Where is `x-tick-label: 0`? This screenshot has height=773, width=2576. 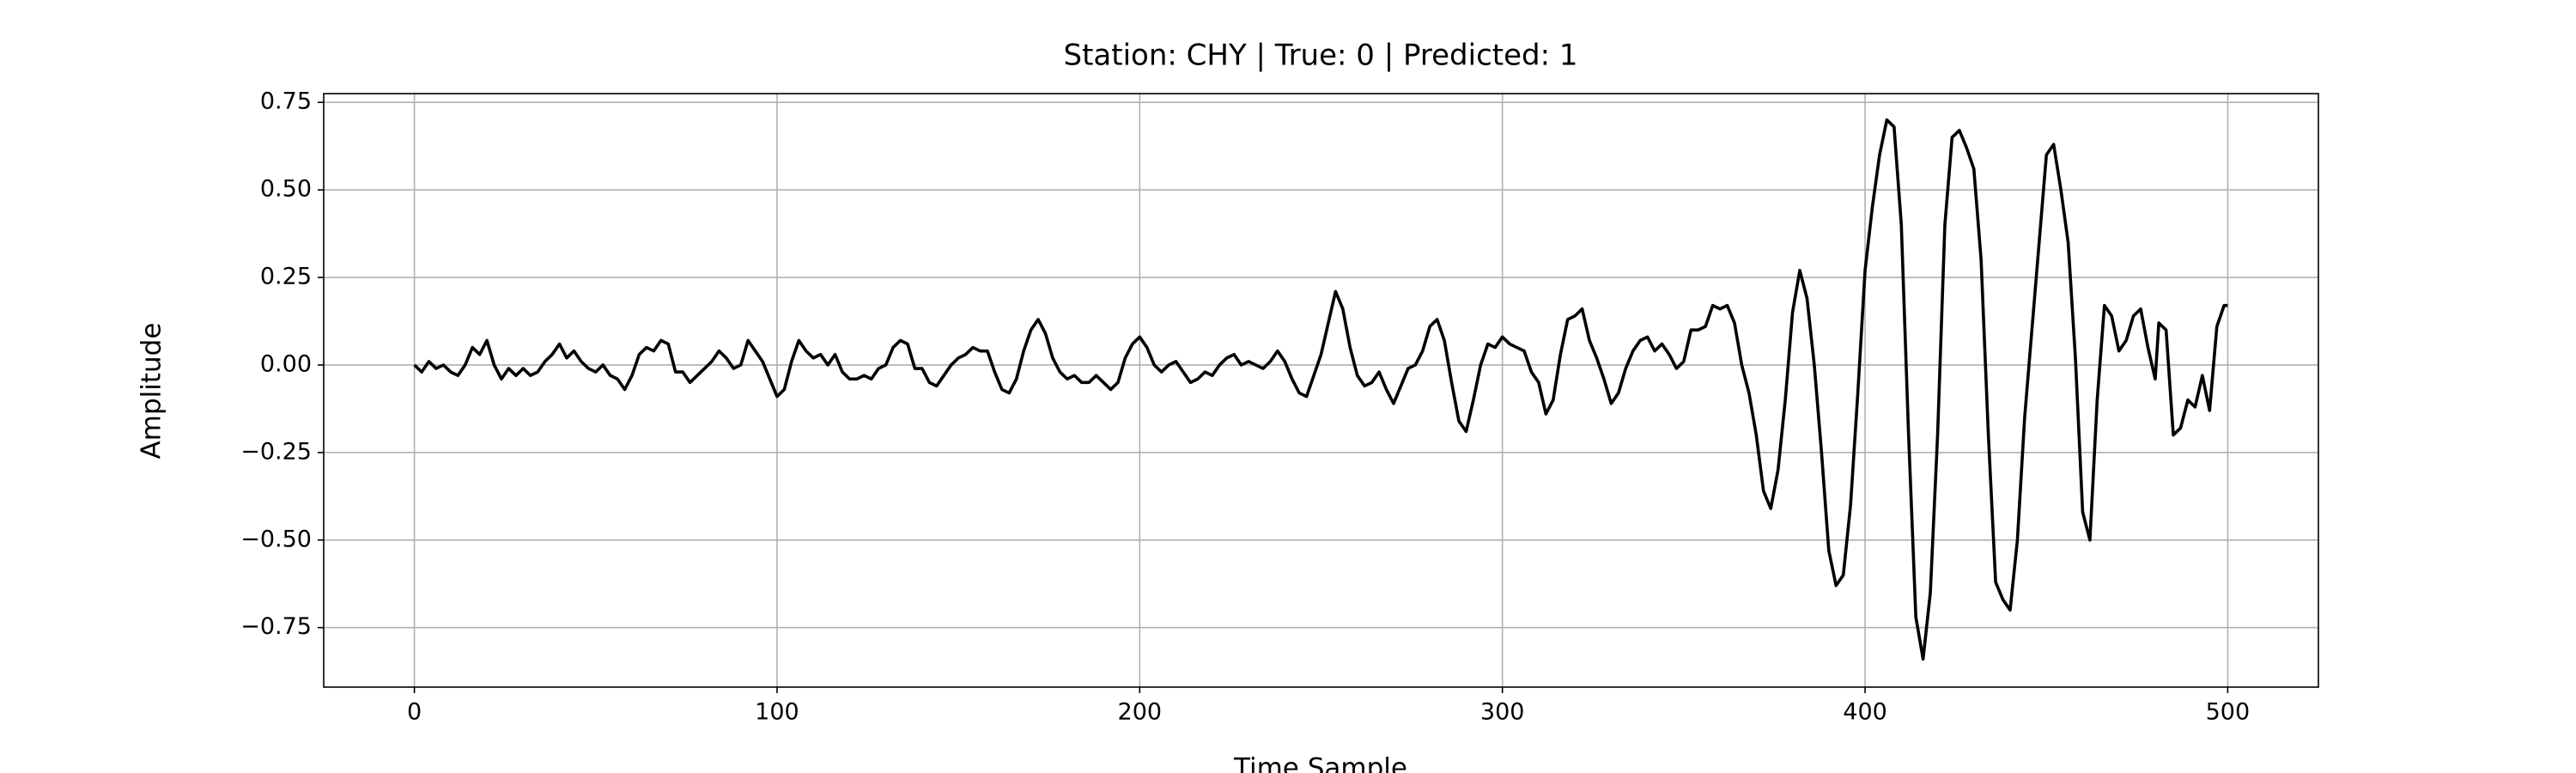
x-tick-label: 0 is located at coordinates (414, 712).